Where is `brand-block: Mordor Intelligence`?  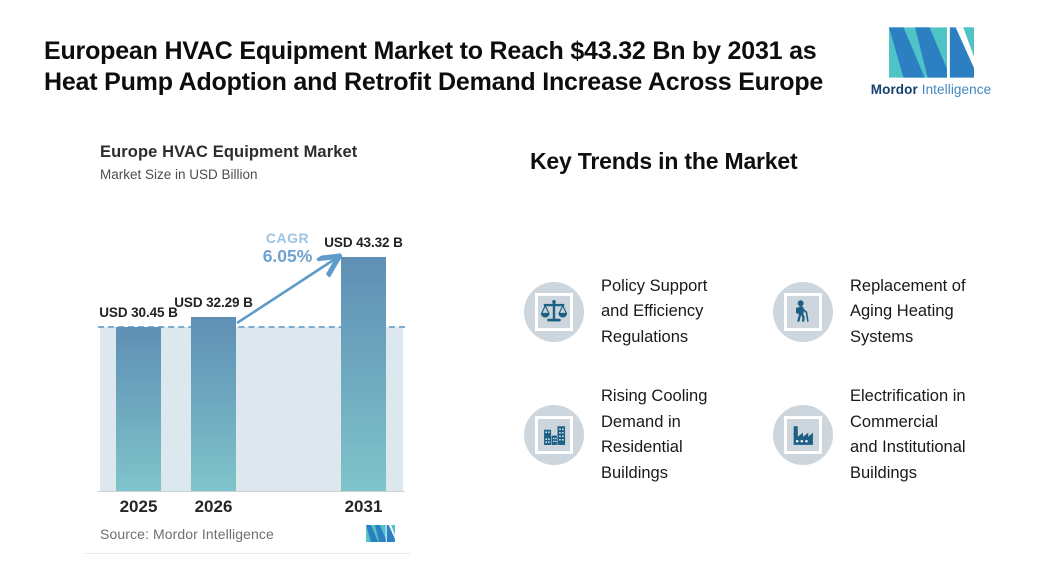 brand-block: Mordor Intelligence is located at coordinates (931, 62).